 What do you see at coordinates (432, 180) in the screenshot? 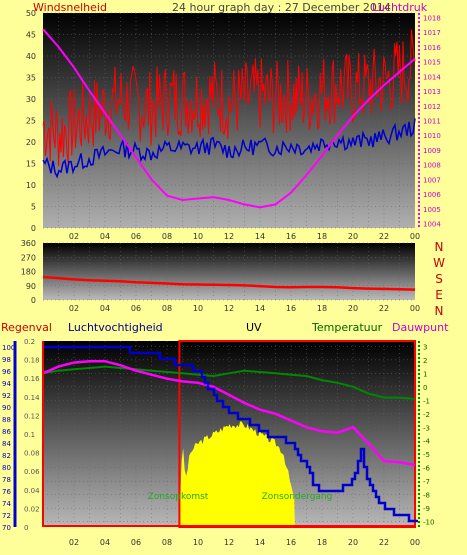
I see `pressure-tick-1007: 1007` at bounding box center [432, 180].